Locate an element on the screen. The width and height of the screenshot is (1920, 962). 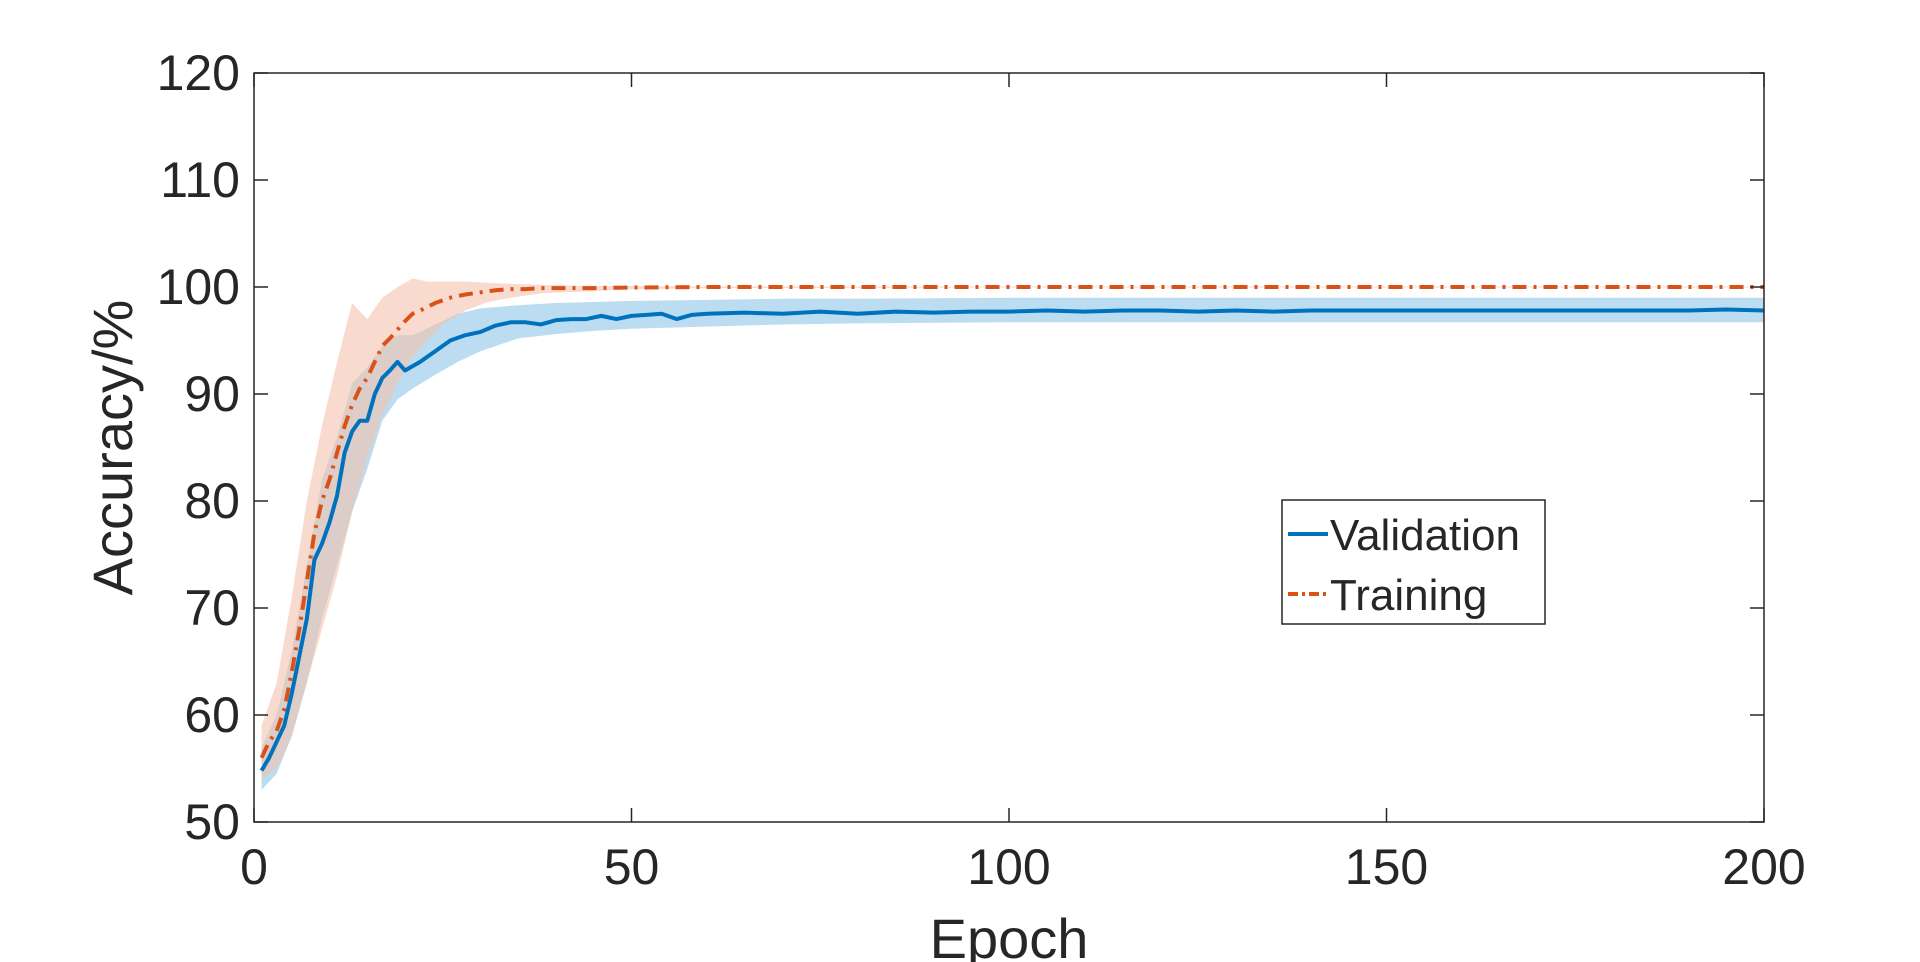
y-tick-label: 50 is located at coordinates (212, 822).